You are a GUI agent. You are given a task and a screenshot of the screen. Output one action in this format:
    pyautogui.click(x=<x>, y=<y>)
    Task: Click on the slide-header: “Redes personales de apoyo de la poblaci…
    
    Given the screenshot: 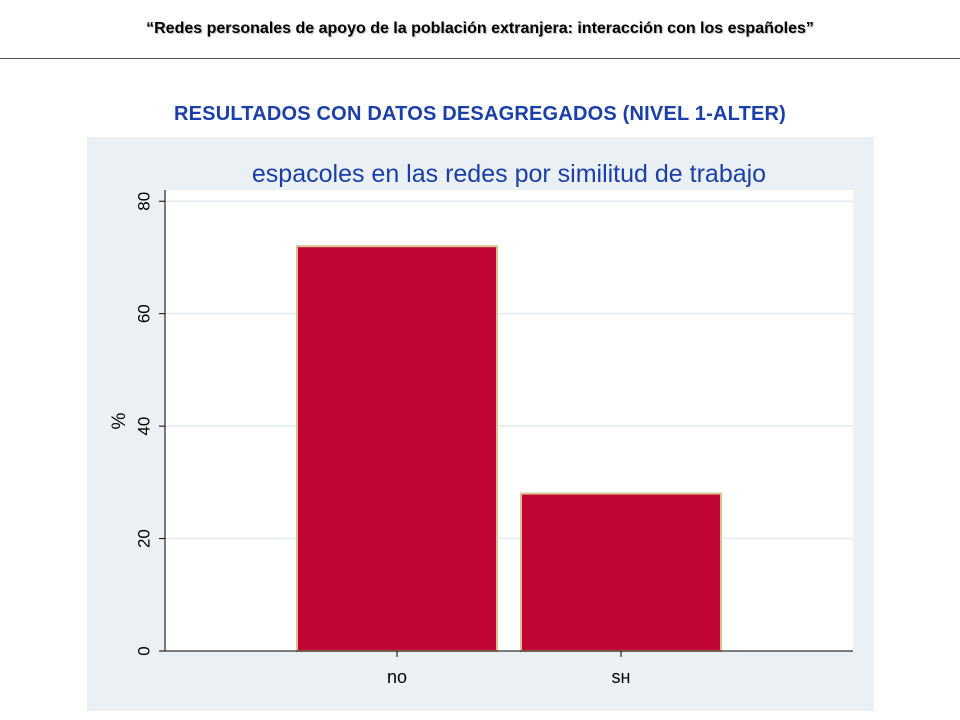 What is the action you would take?
    pyautogui.click(x=480, y=28)
    